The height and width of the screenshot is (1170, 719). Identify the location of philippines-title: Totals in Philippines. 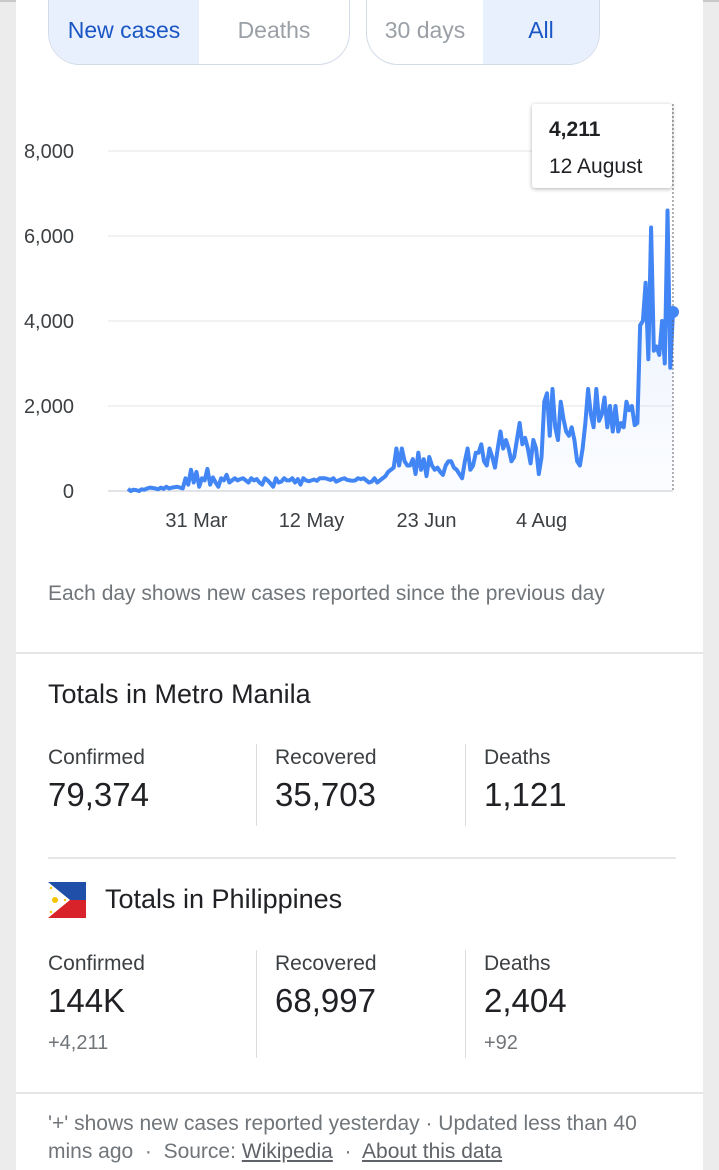
(224, 899).